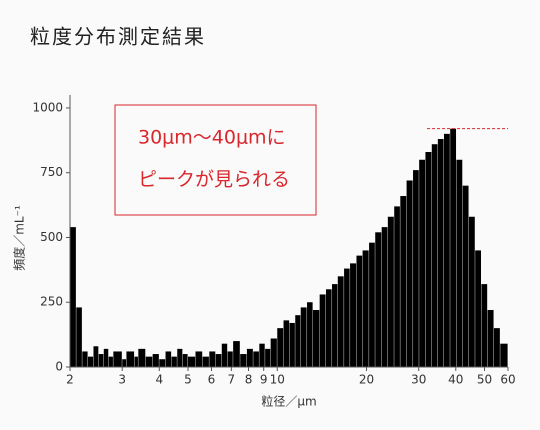 The height and width of the screenshot is (430, 540). I want to click on chart-title: 粒度分布測定結果, so click(118, 37).